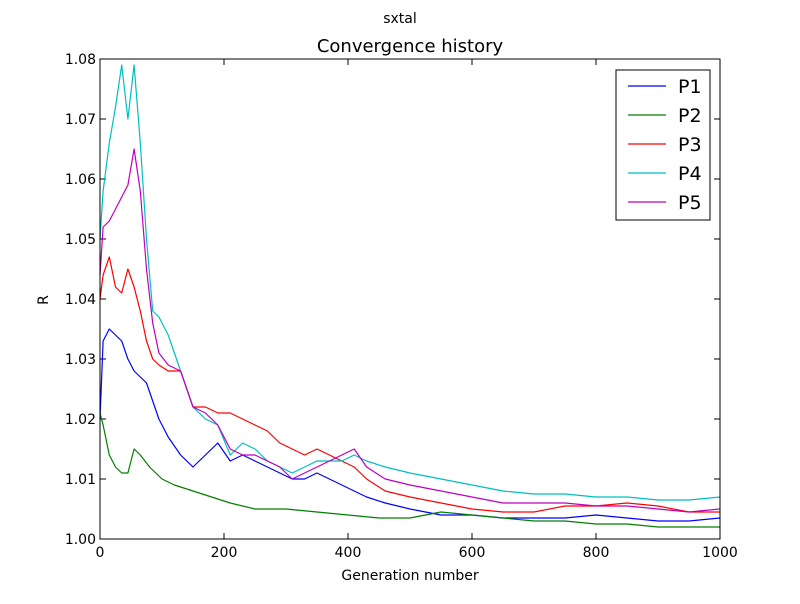 This screenshot has height=604, width=800. What do you see at coordinates (224, 553) in the screenshot?
I see `x-tick-label: 200` at bounding box center [224, 553].